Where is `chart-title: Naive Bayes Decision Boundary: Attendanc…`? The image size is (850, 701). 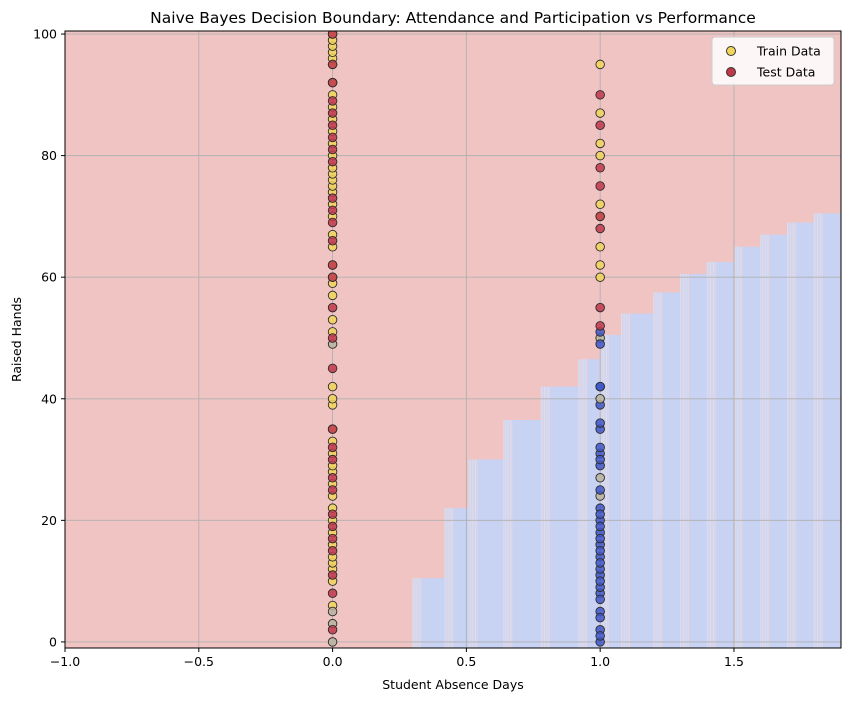
chart-title: Naive Bayes Decision Boundary: Attendanc… is located at coordinates (453, 18).